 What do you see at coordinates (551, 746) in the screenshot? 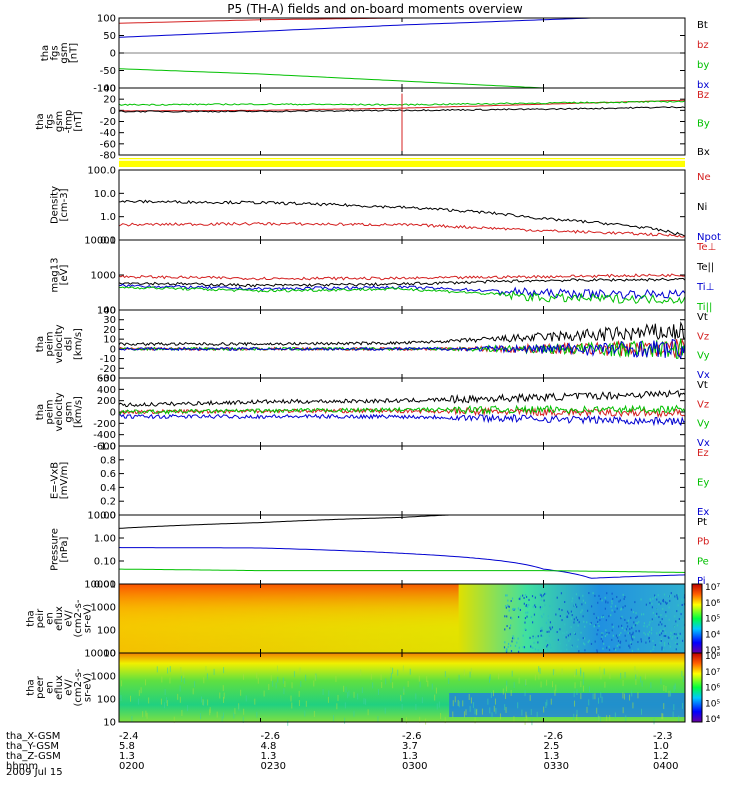
I see `footer-value: 2.5` at bounding box center [551, 746].